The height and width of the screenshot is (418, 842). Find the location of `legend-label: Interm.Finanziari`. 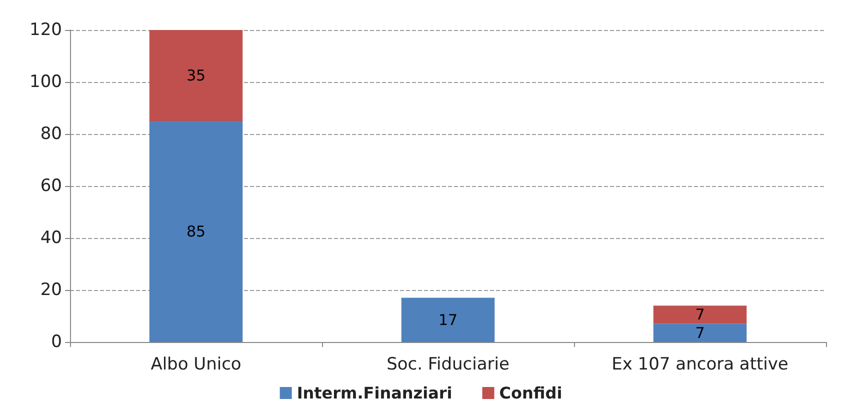

legend-label: Interm.Finanziari is located at coordinates (374, 393).